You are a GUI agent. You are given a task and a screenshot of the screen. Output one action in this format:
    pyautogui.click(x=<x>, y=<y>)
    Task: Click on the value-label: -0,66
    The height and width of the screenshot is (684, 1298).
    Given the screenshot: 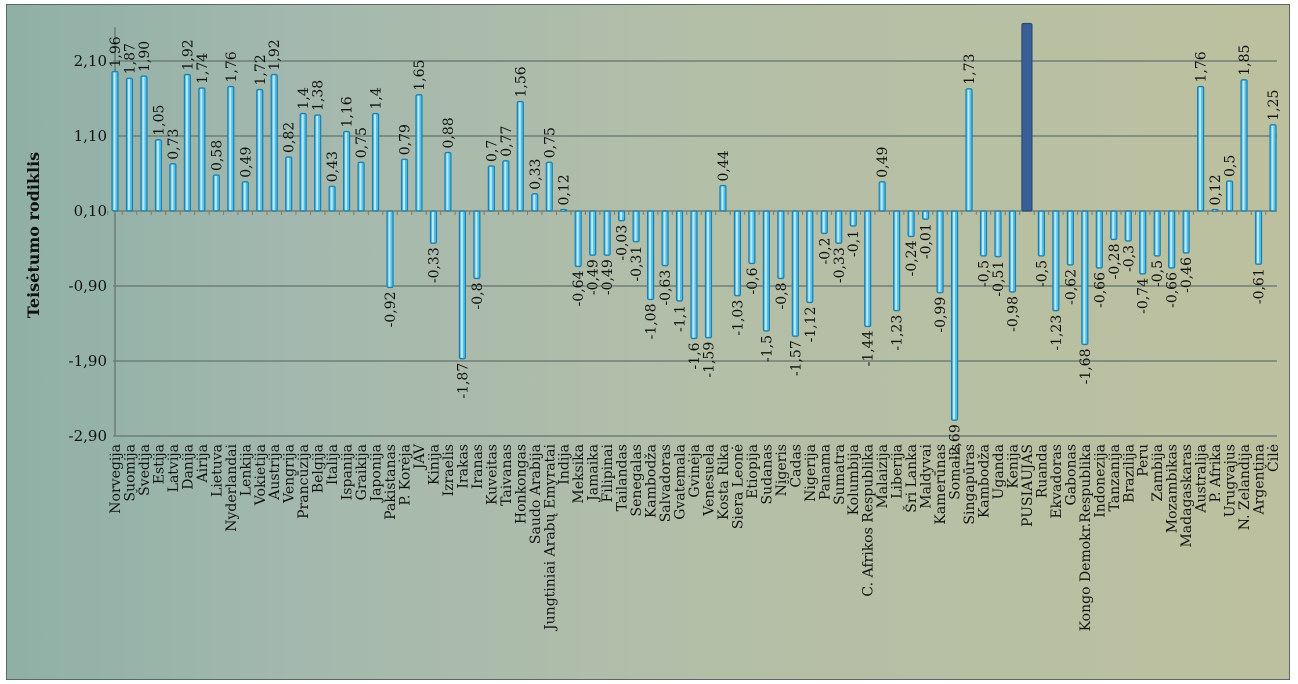 What is the action you would take?
    pyautogui.click(x=1173, y=290)
    